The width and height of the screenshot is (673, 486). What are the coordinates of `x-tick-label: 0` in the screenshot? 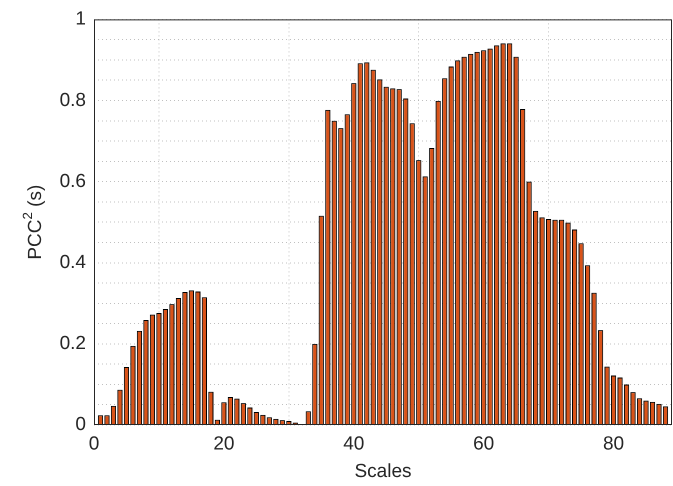 It's located at (94, 444).